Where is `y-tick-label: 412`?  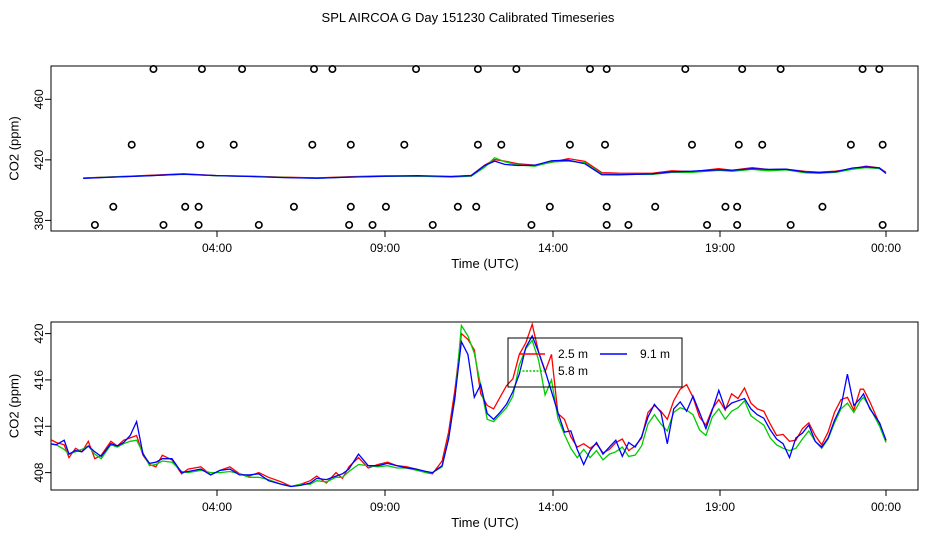 y-tick-label: 412 is located at coordinates (39, 426).